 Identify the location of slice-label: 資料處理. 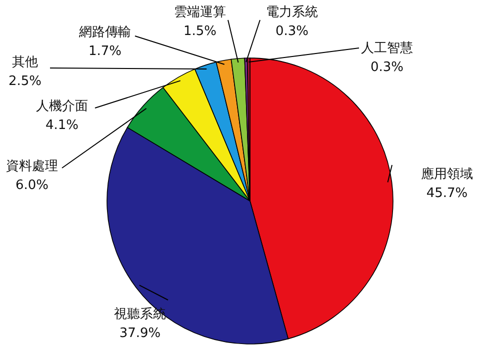
(32, 166).